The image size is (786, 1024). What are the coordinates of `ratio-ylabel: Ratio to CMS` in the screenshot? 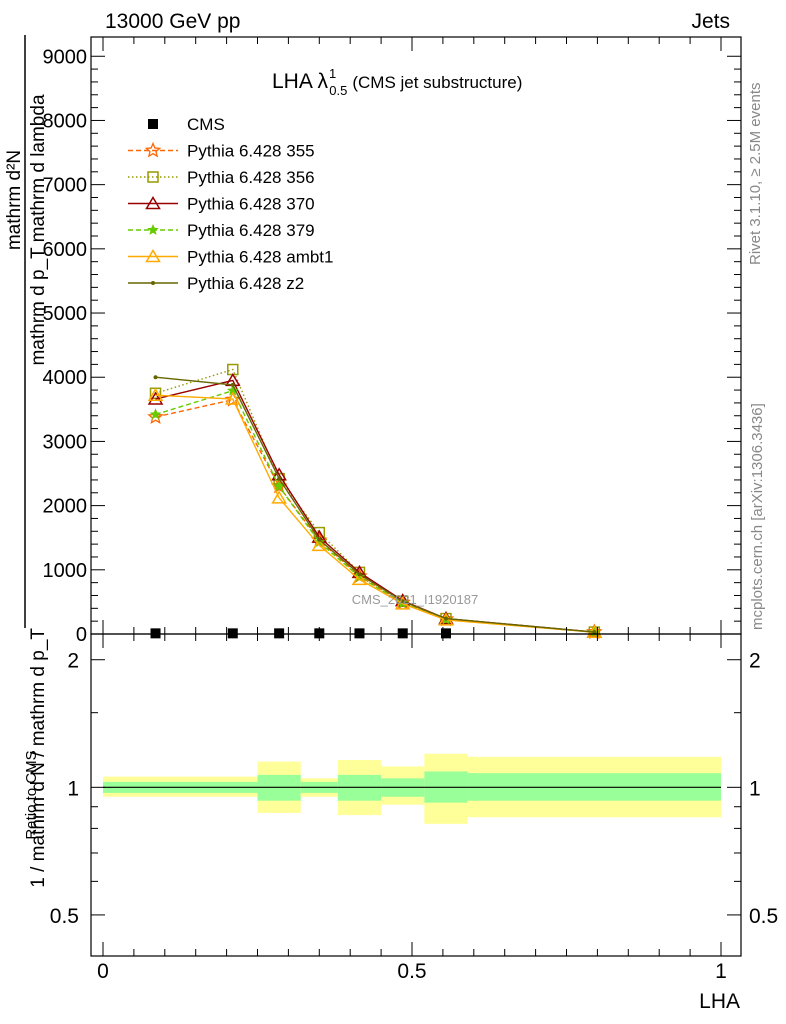 It's located at (31, 794).